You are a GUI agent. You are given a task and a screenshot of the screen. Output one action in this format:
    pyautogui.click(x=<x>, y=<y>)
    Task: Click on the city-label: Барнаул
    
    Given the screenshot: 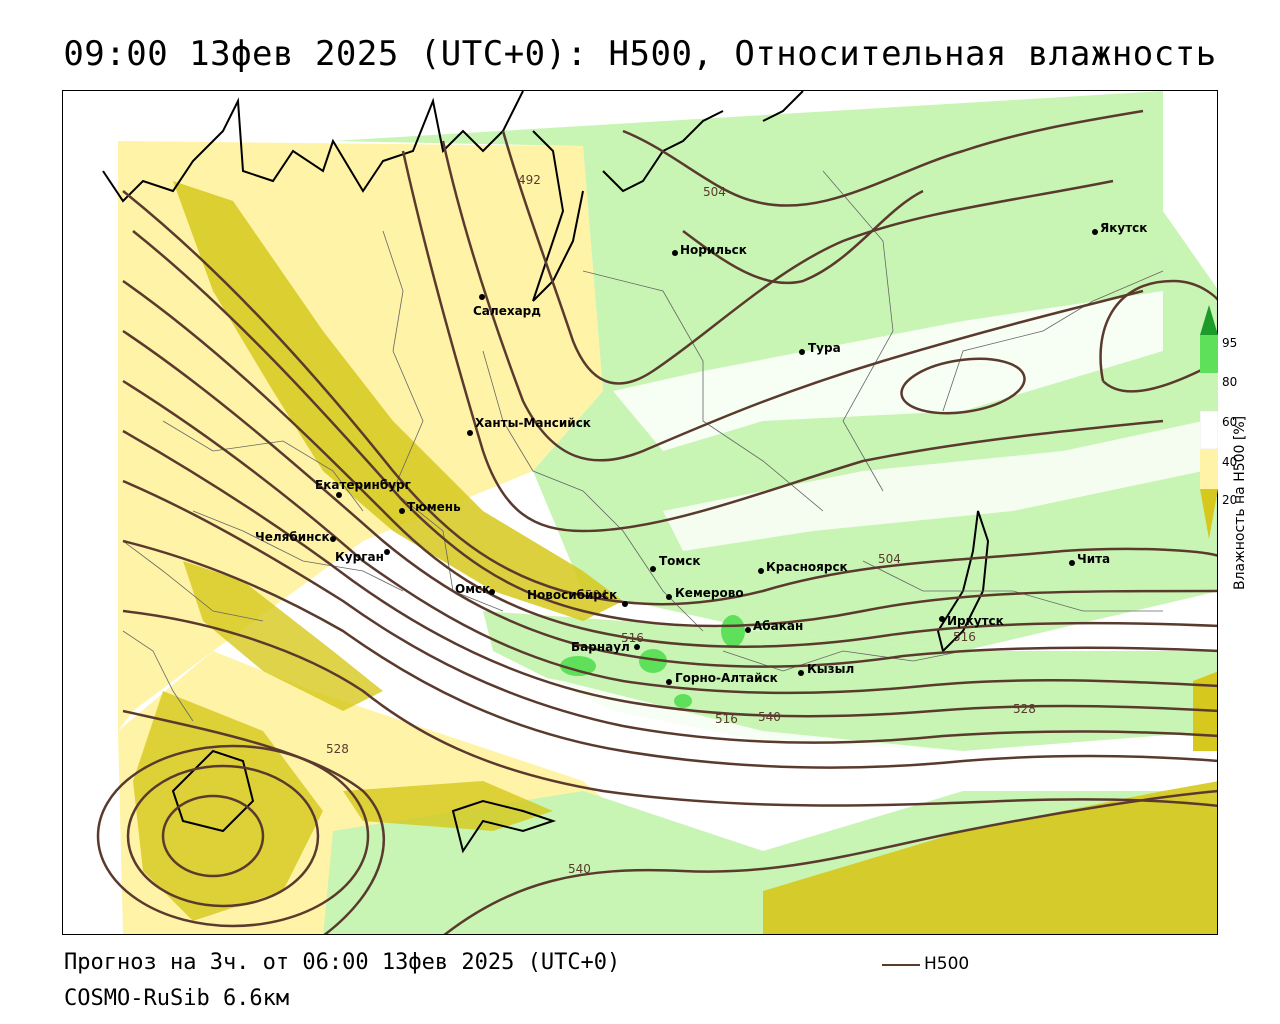 What is the action you would take?
    pyautogui.click(x=600, y=647)
    